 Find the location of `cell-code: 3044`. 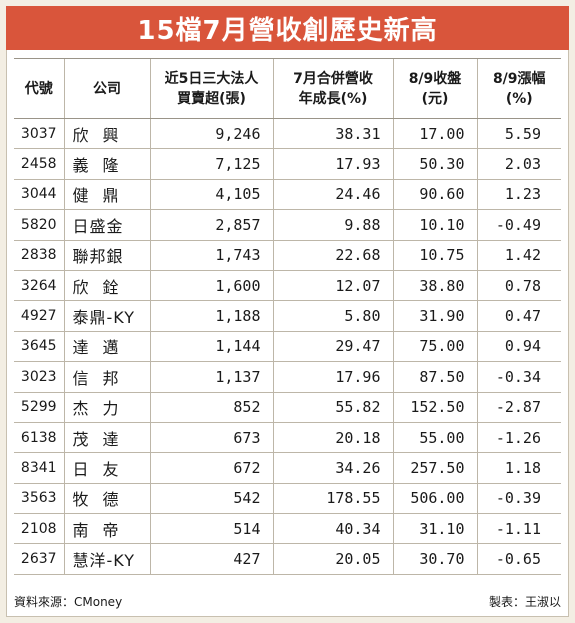

cell-code: 3044 is located at coordinates (39, 195).